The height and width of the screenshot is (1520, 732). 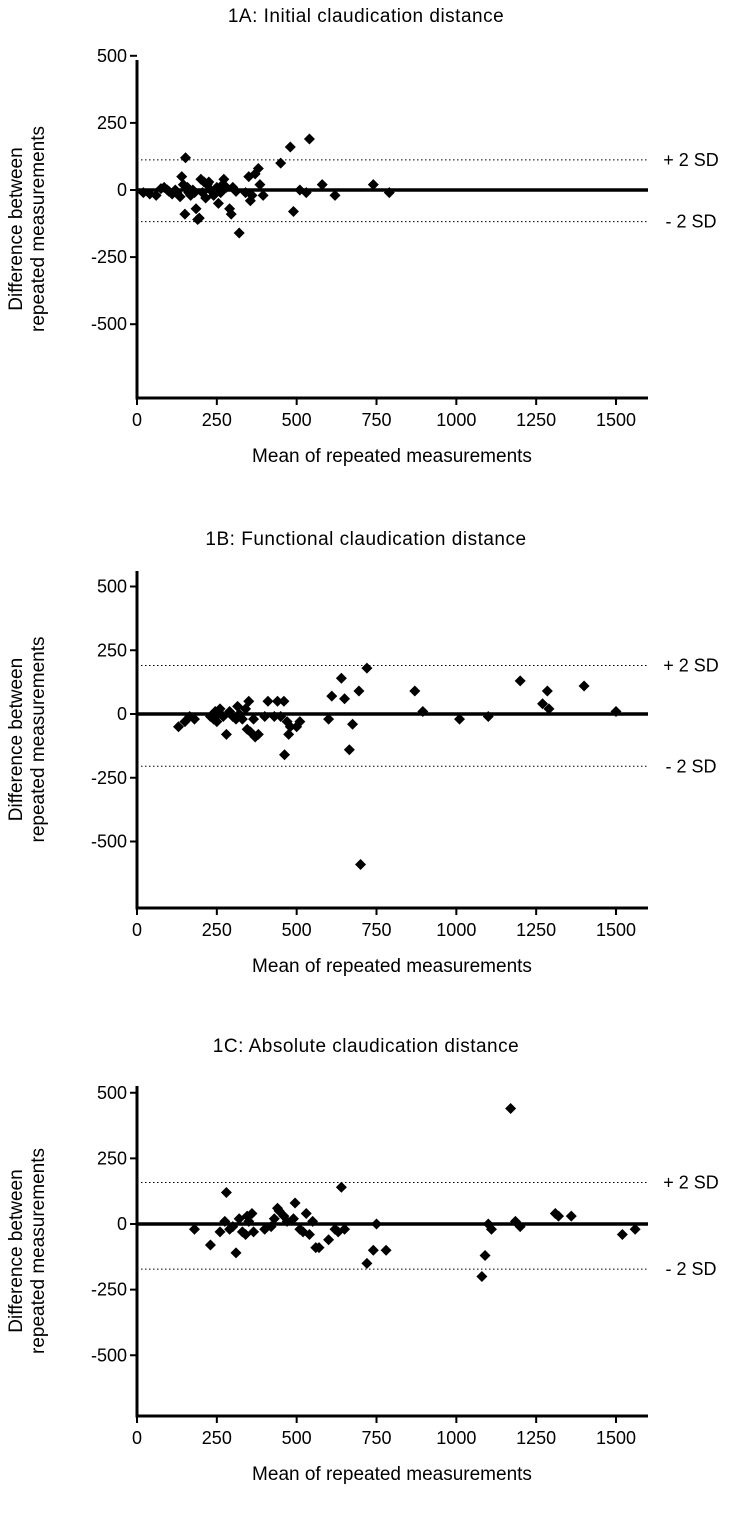 What do you see at coordinates (38, 1251) in the screenshot?
I see `y-axis-label: repeated measurements` at bounding box center [38, 1251].